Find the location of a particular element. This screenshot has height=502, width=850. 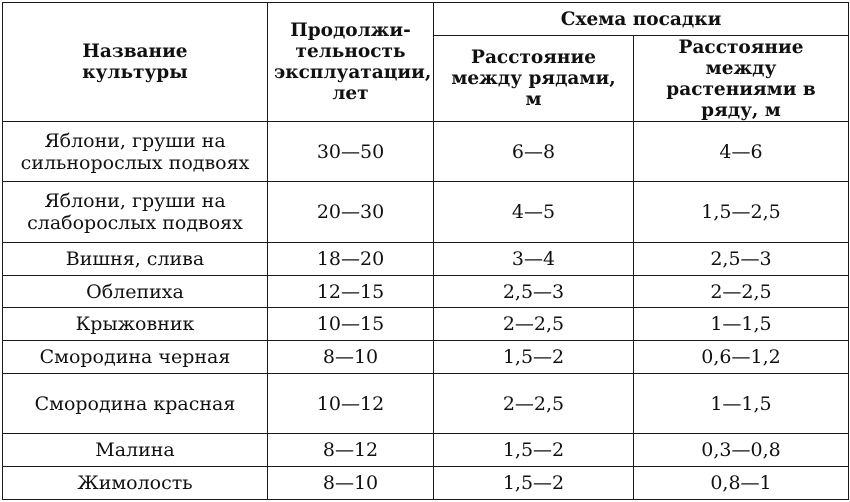

crop-name-cell: Крыжовник is located at coordinates (135, 324).